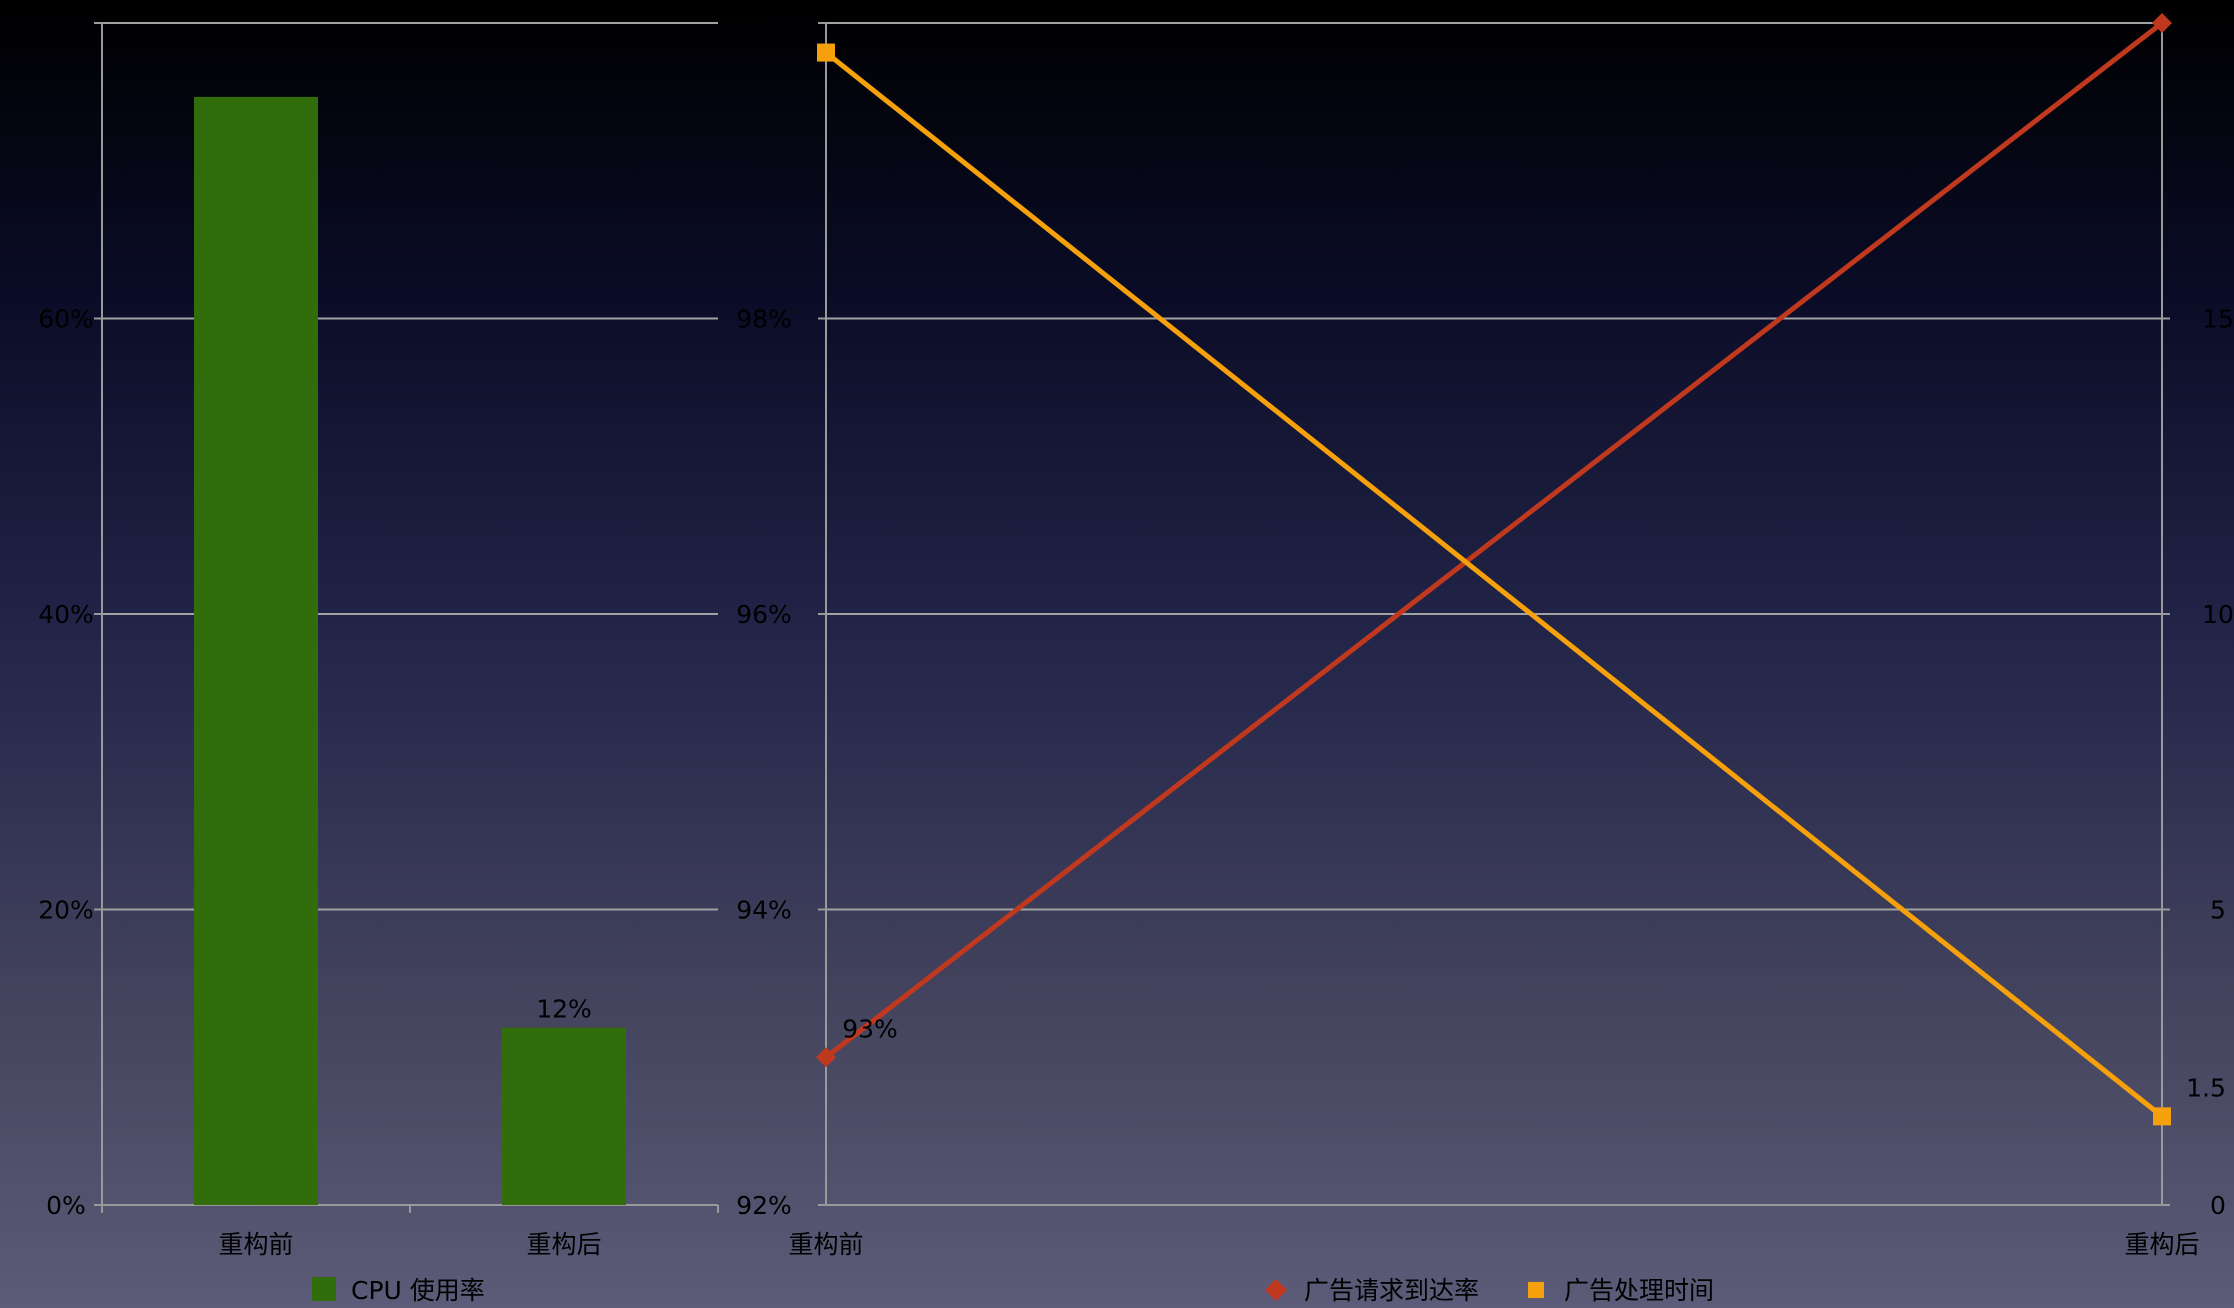 Image resolution: width=2234 pixels, height=1308 pixels. What do you see at coordinates (66, 910) in the screenshot?
I see `y-tick-label: 20%` at bounding box center [66, 910].